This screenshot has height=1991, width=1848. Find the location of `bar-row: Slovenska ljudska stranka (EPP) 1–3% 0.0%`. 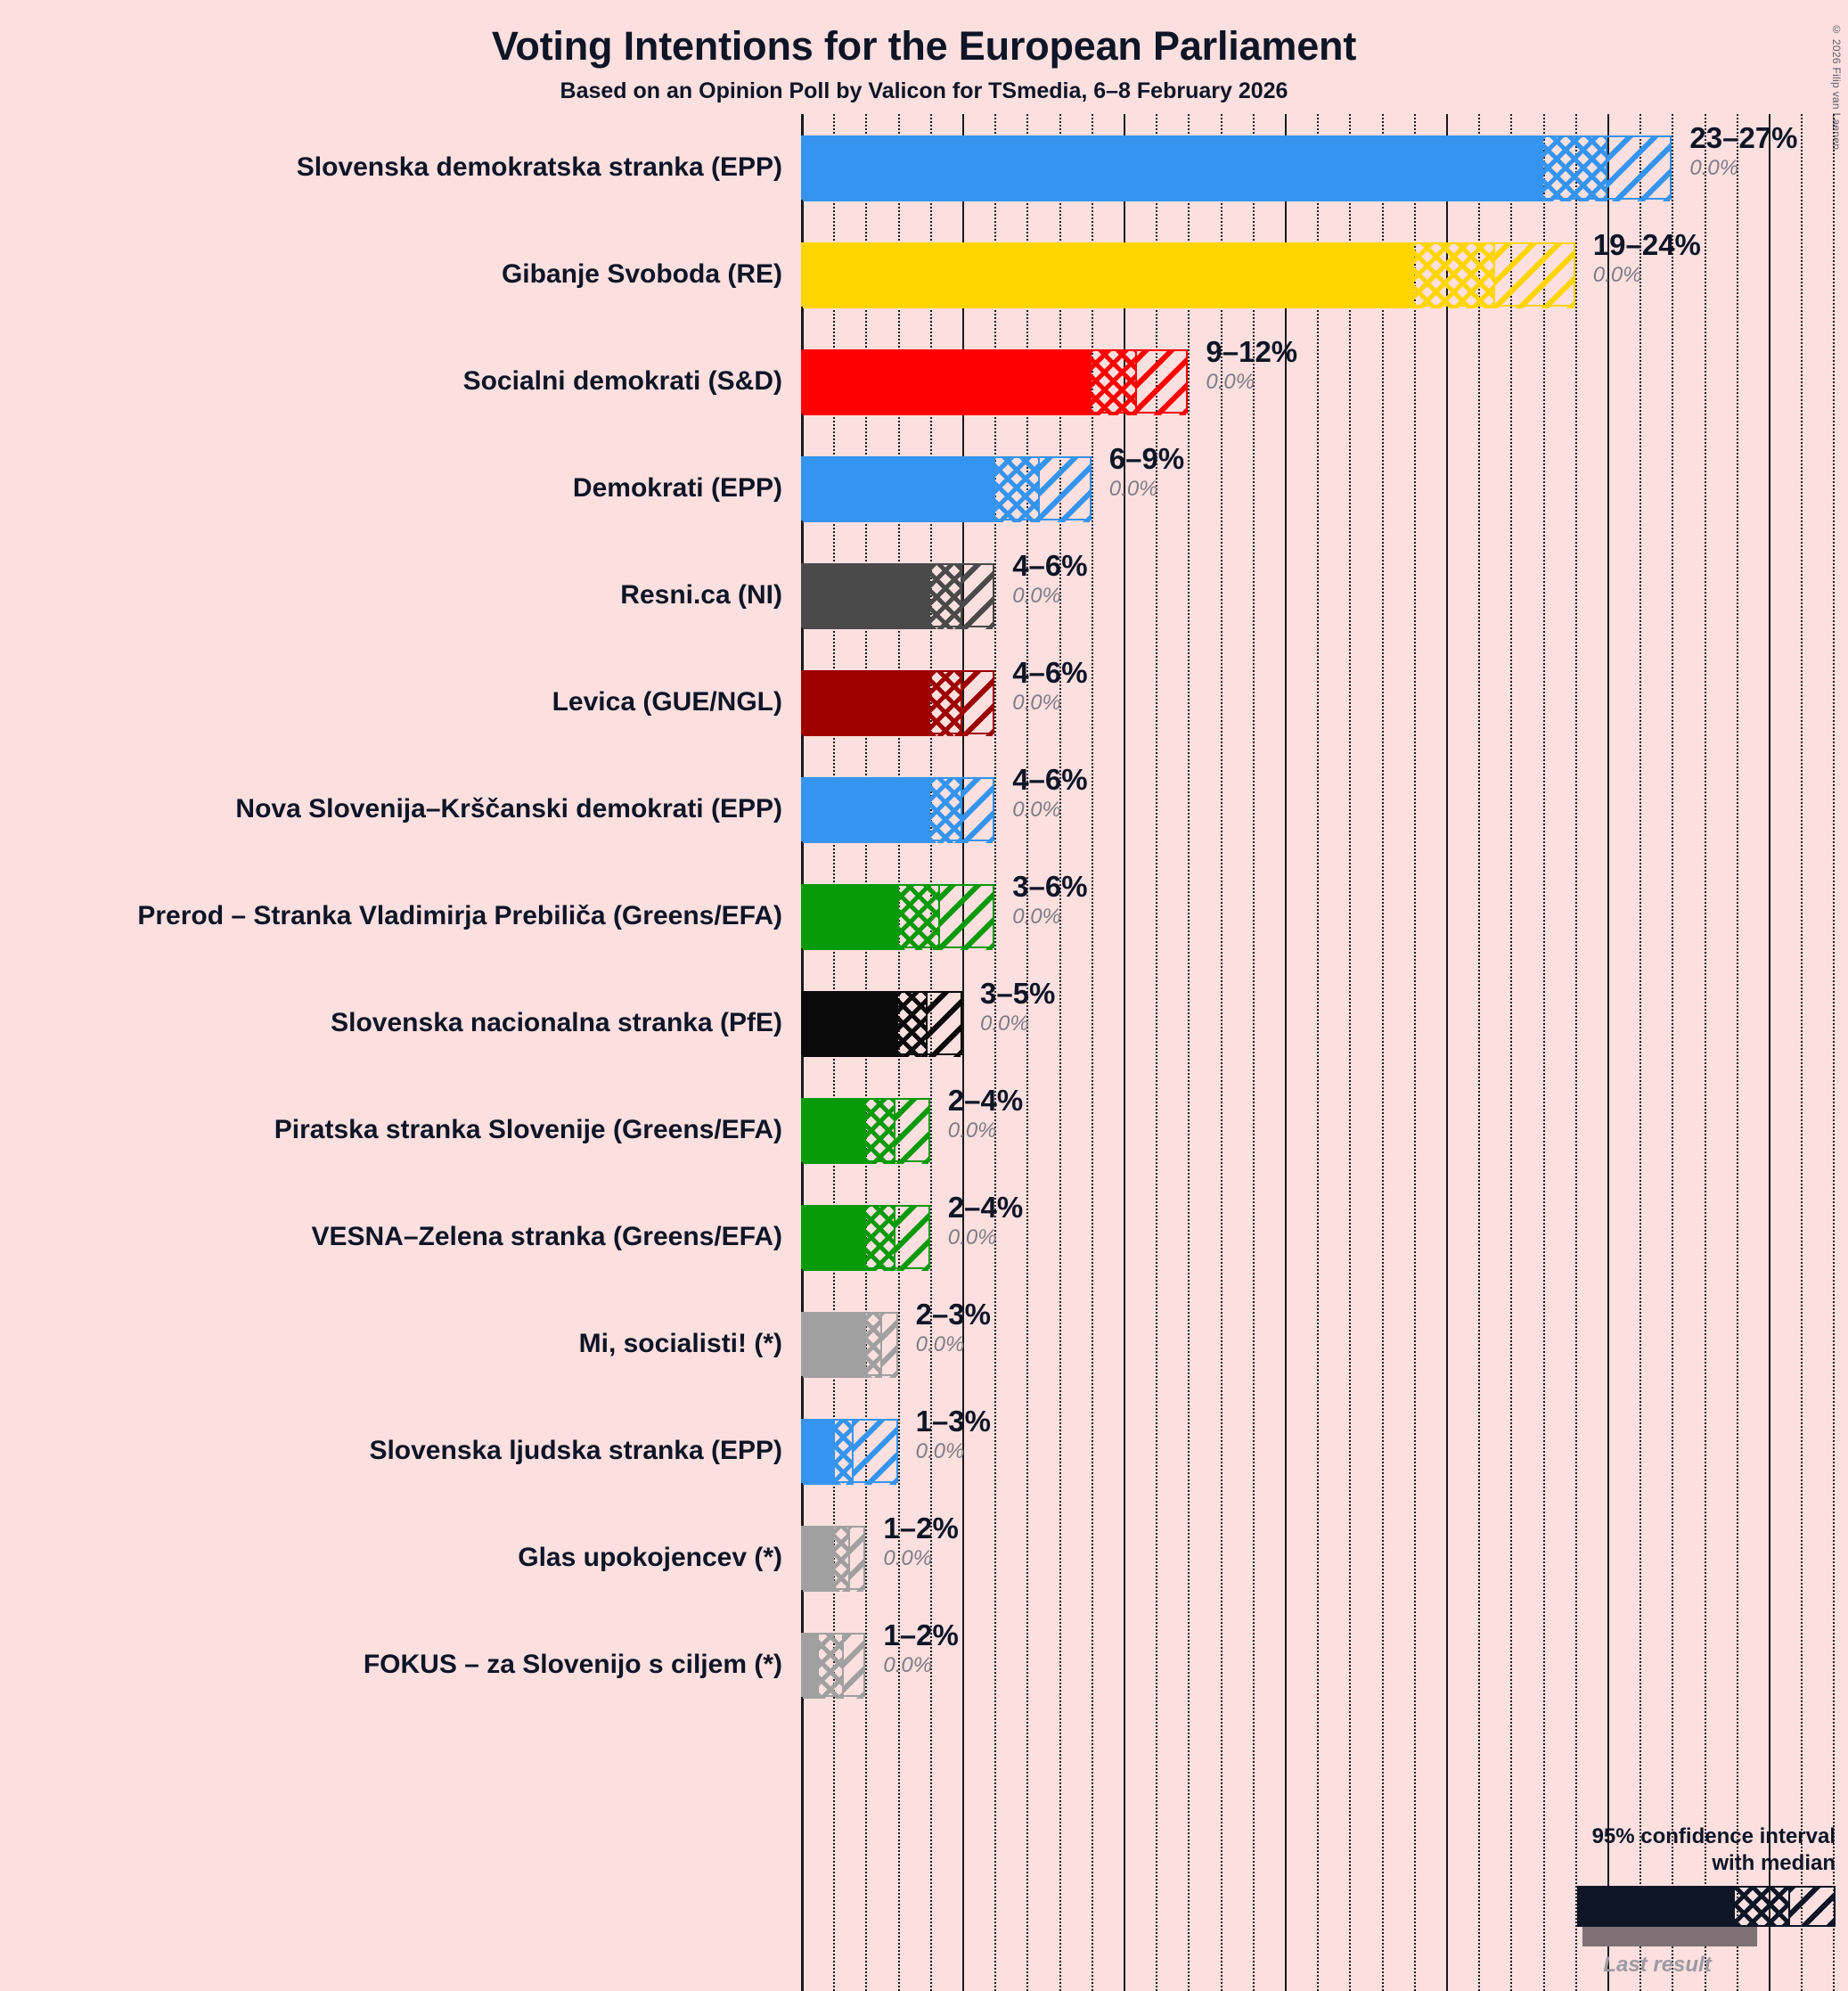

bar-row: Slovenska ljudska stranka (EPP) 1–3% 0.0% is located at coordinates (924, 1450).